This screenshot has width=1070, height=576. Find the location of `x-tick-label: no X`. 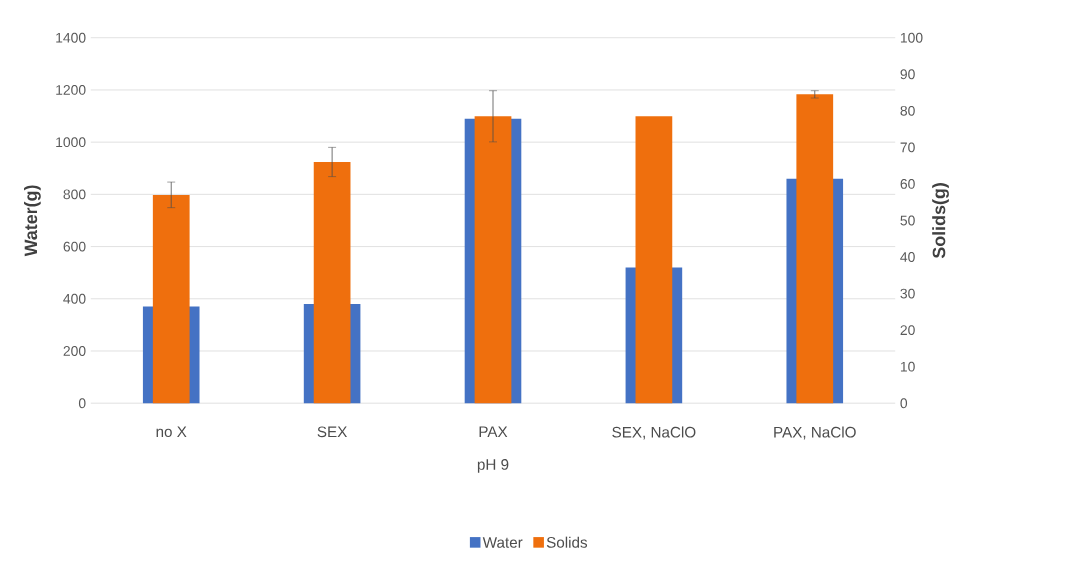

x-tick-label: no X is located at coordinates (171, 432).